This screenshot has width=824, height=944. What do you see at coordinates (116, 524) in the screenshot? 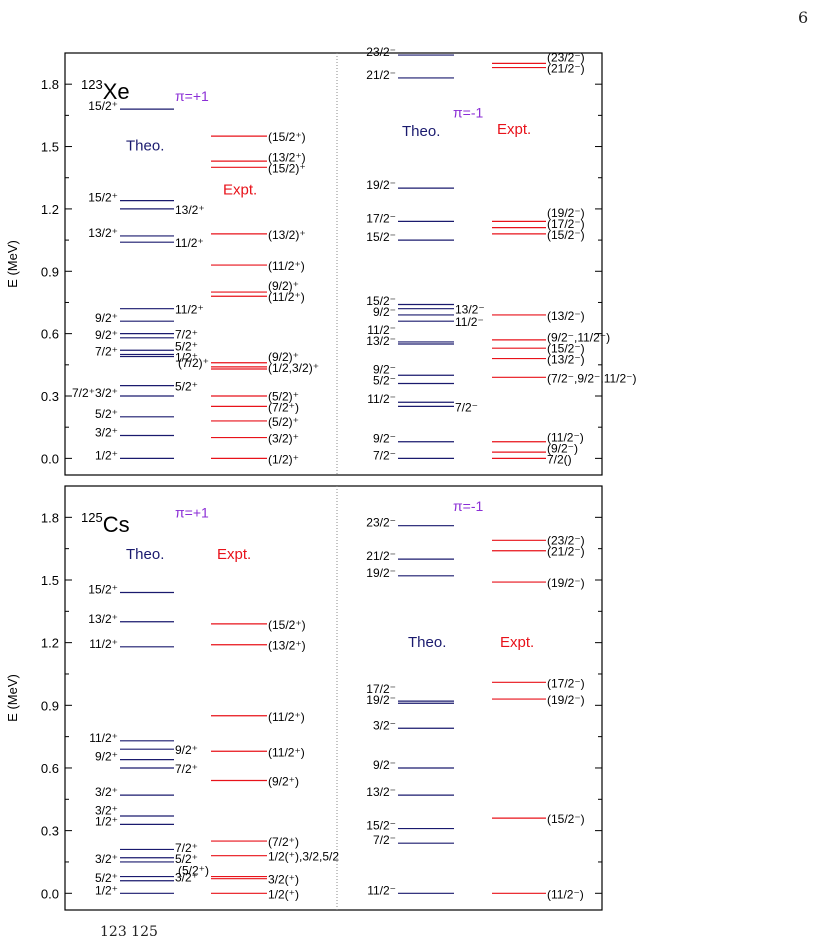
I see `nucleus-symbol: Cs` at bounding box center [116, 524].